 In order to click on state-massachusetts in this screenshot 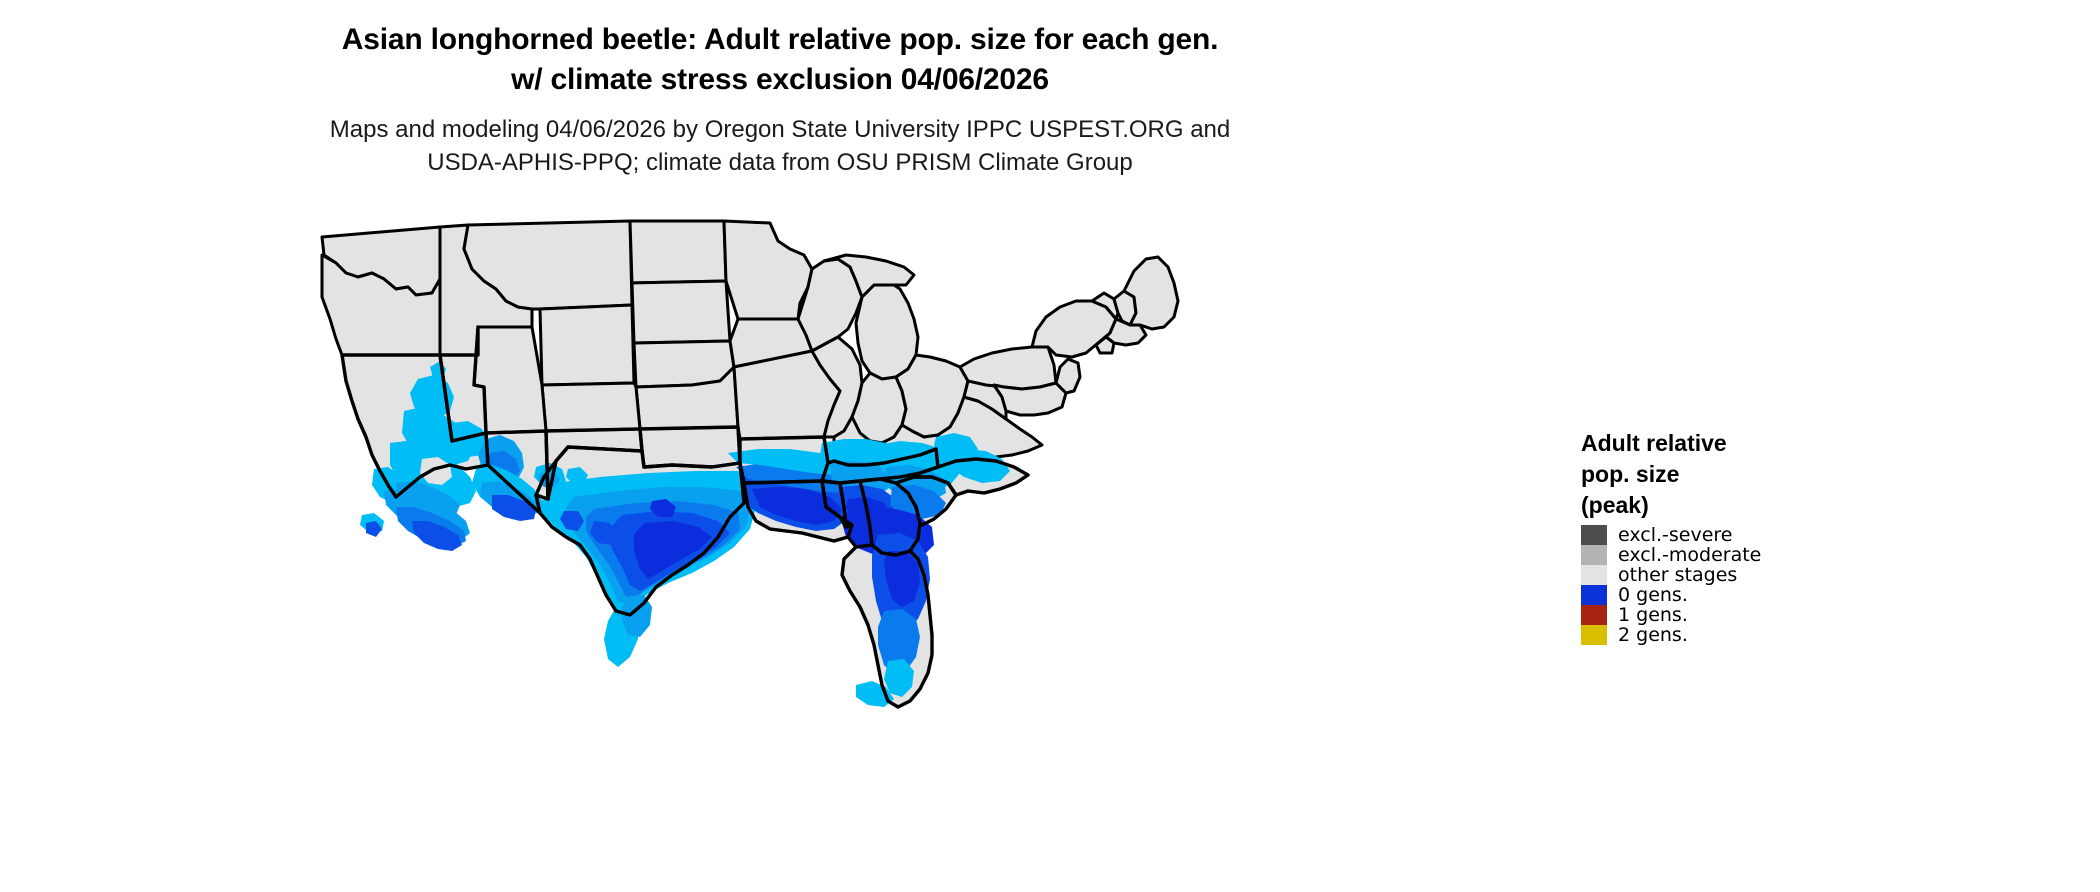, I will do `click(1126, 332)`.